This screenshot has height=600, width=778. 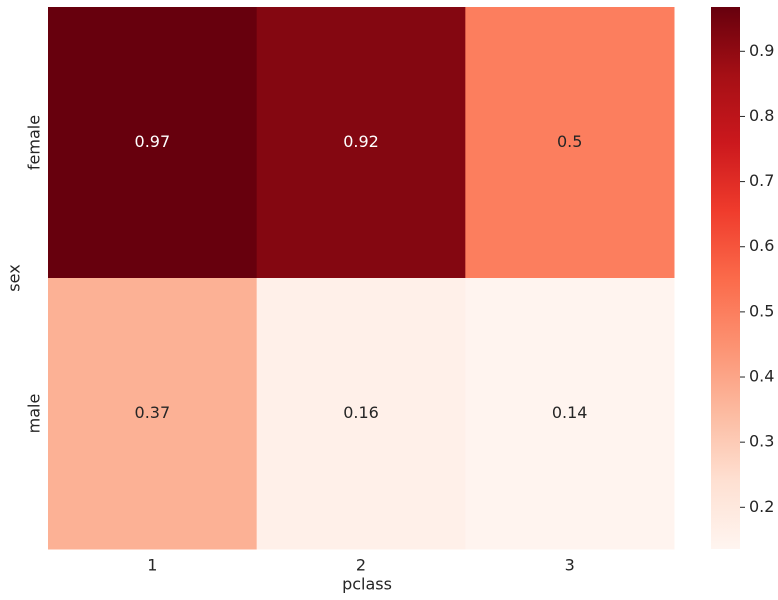 What do you see at coordinates (761, 506) in the screenshot?
I see `colorbar-tick-label: 0.2` at bounding box center [761, 506].